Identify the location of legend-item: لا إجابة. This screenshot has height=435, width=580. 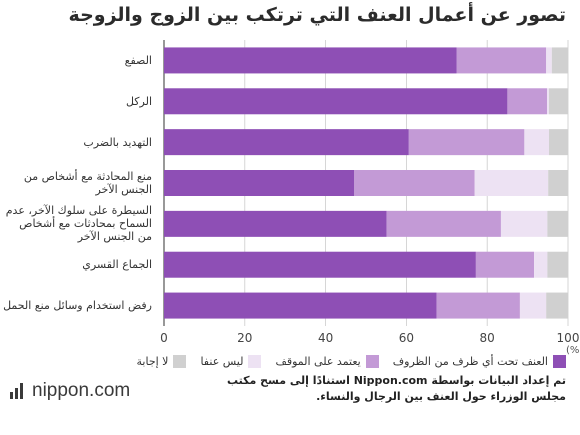
(161, 361).